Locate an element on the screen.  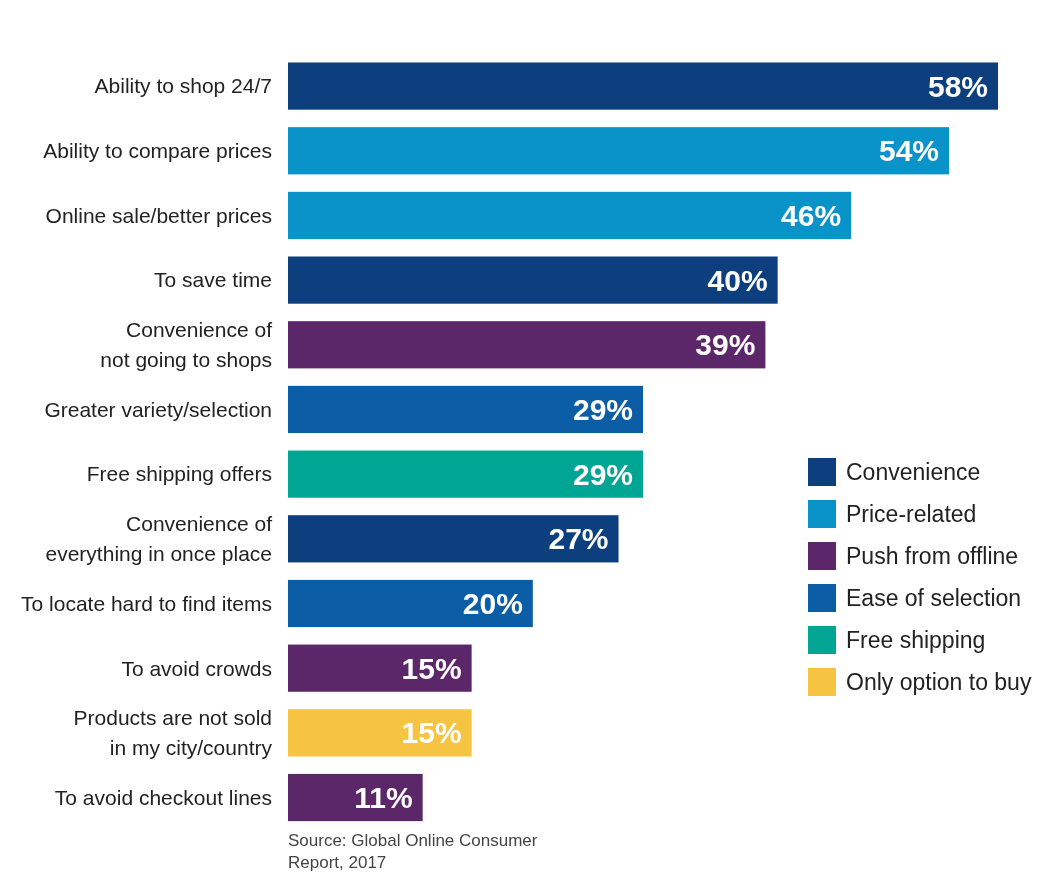
legend-label: Convenience is located at coordinates (913, 472).